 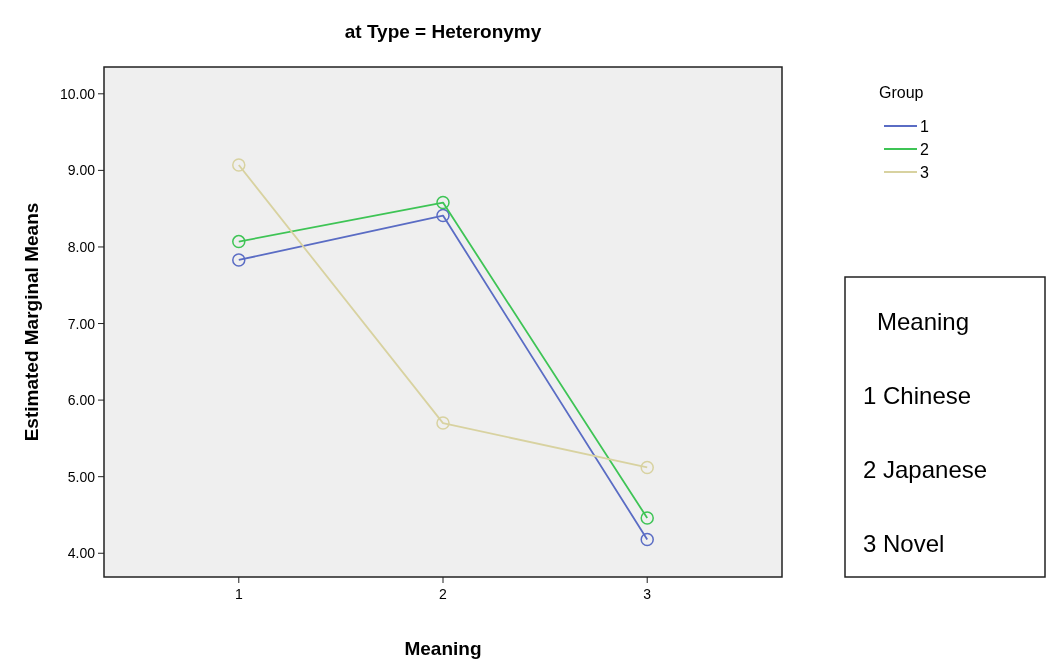 What do you see at coordinates (81, 170) in the screenshot?
I see `y-tick-label: 9.00` at bounding box center [81, 170].